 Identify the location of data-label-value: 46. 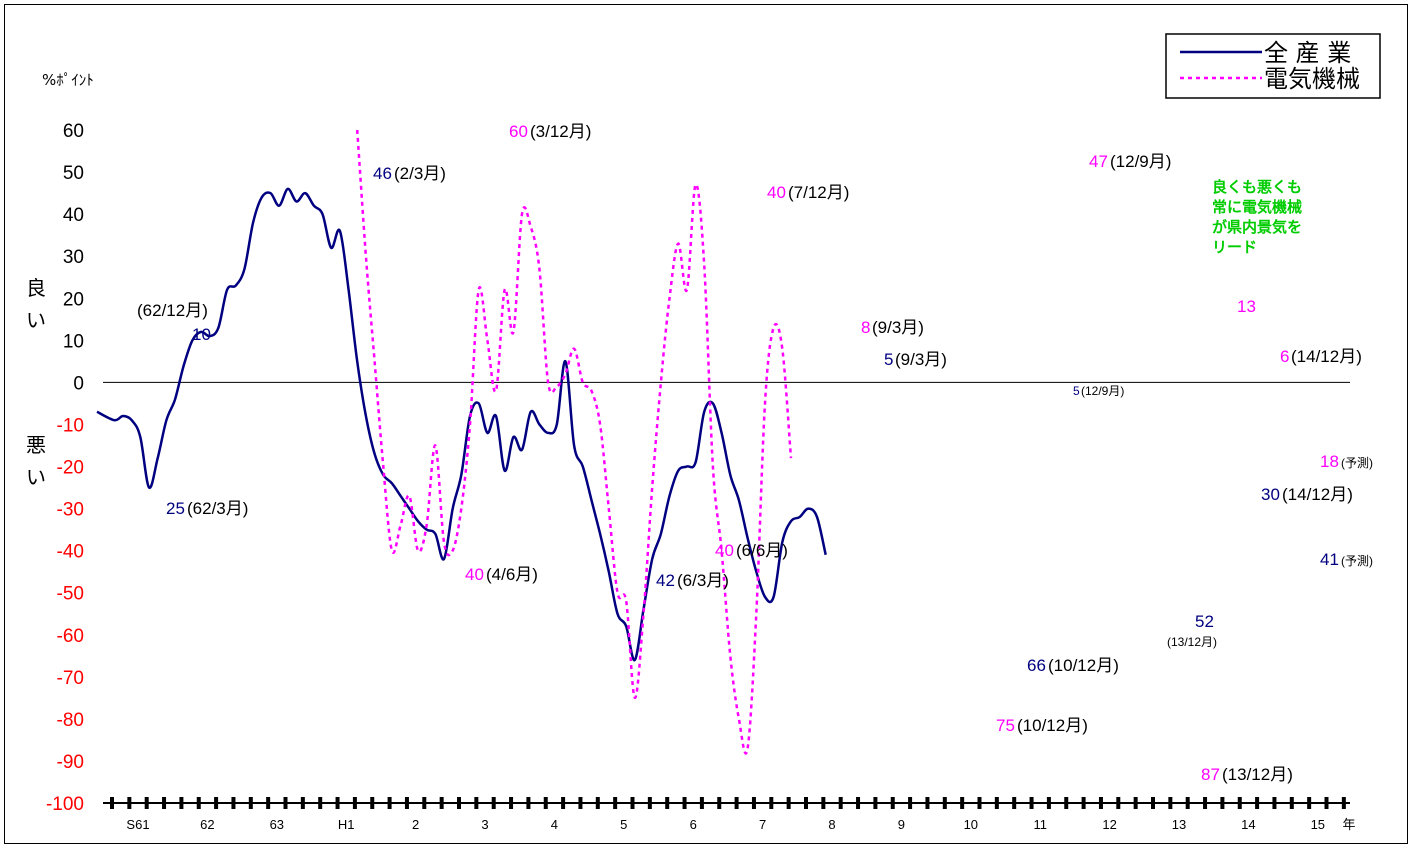
(382, 173).